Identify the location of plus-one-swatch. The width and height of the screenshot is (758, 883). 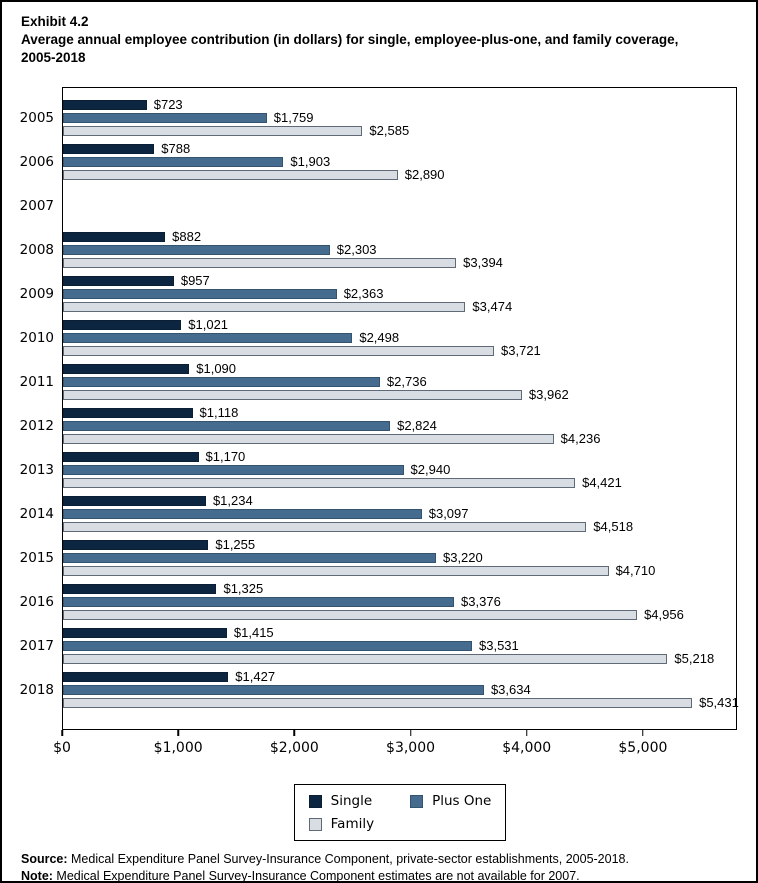
(417, 801).